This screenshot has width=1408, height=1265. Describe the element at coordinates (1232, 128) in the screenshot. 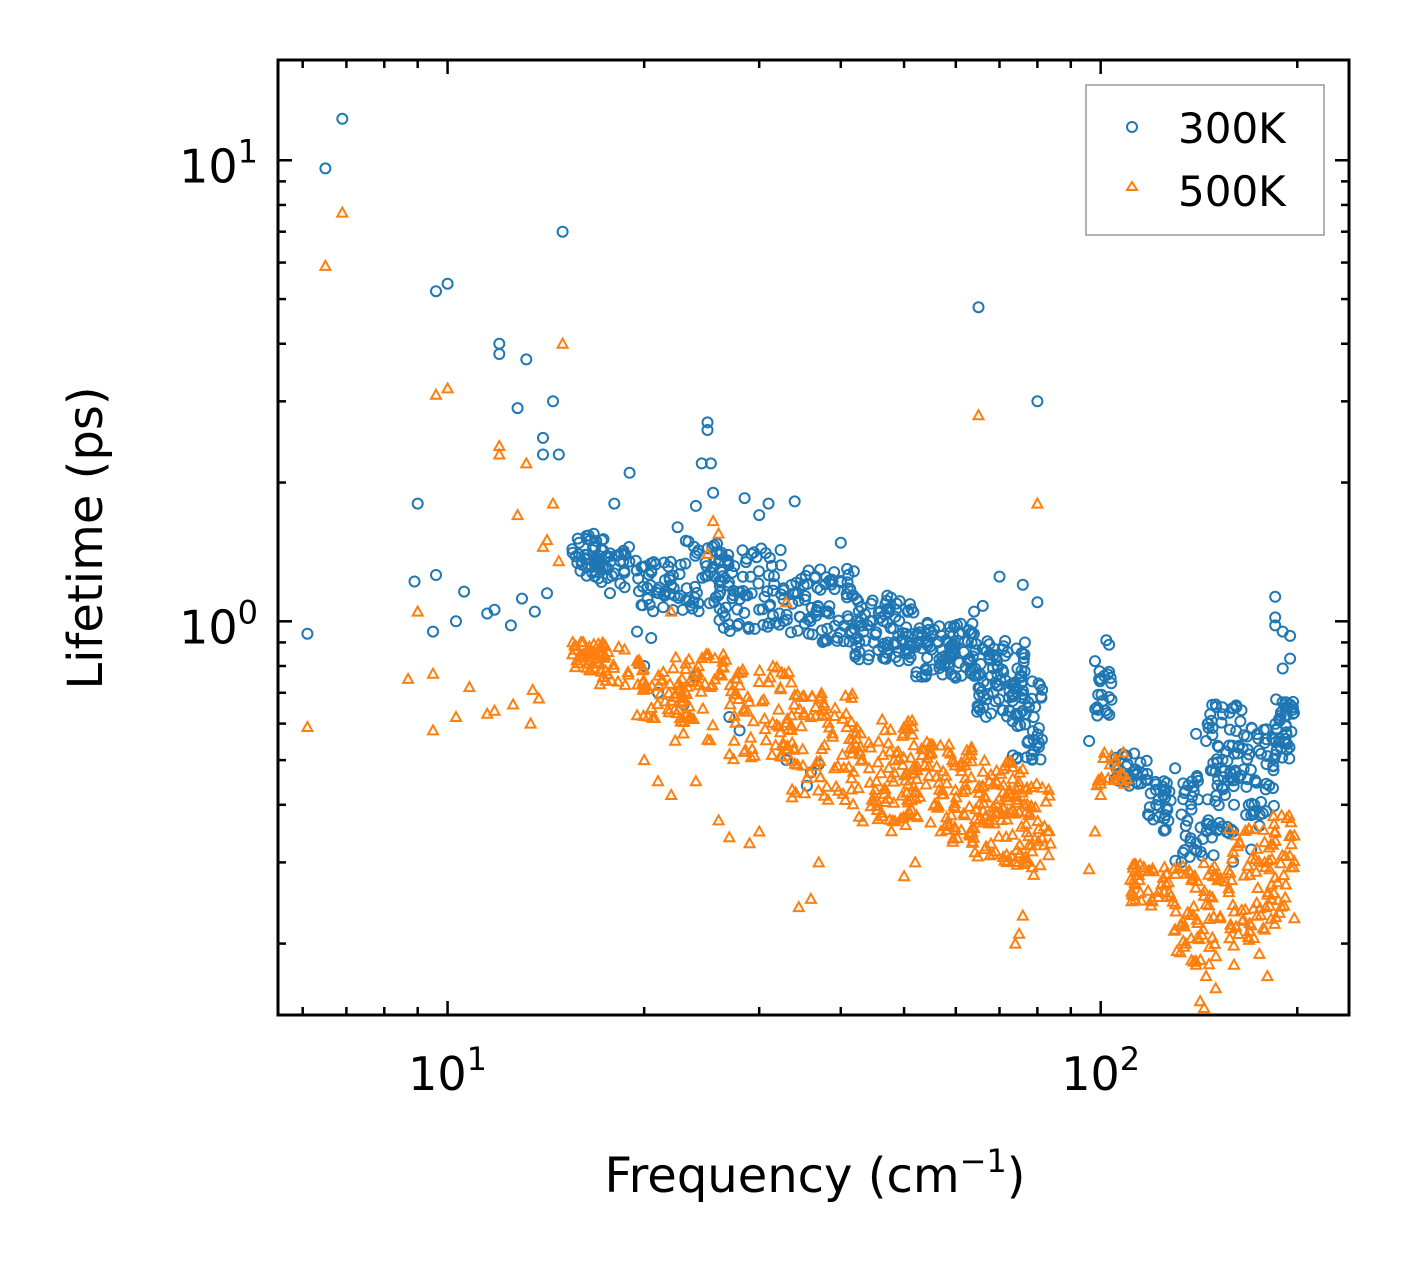

I see `legend-label-300k: 300K` at that location.